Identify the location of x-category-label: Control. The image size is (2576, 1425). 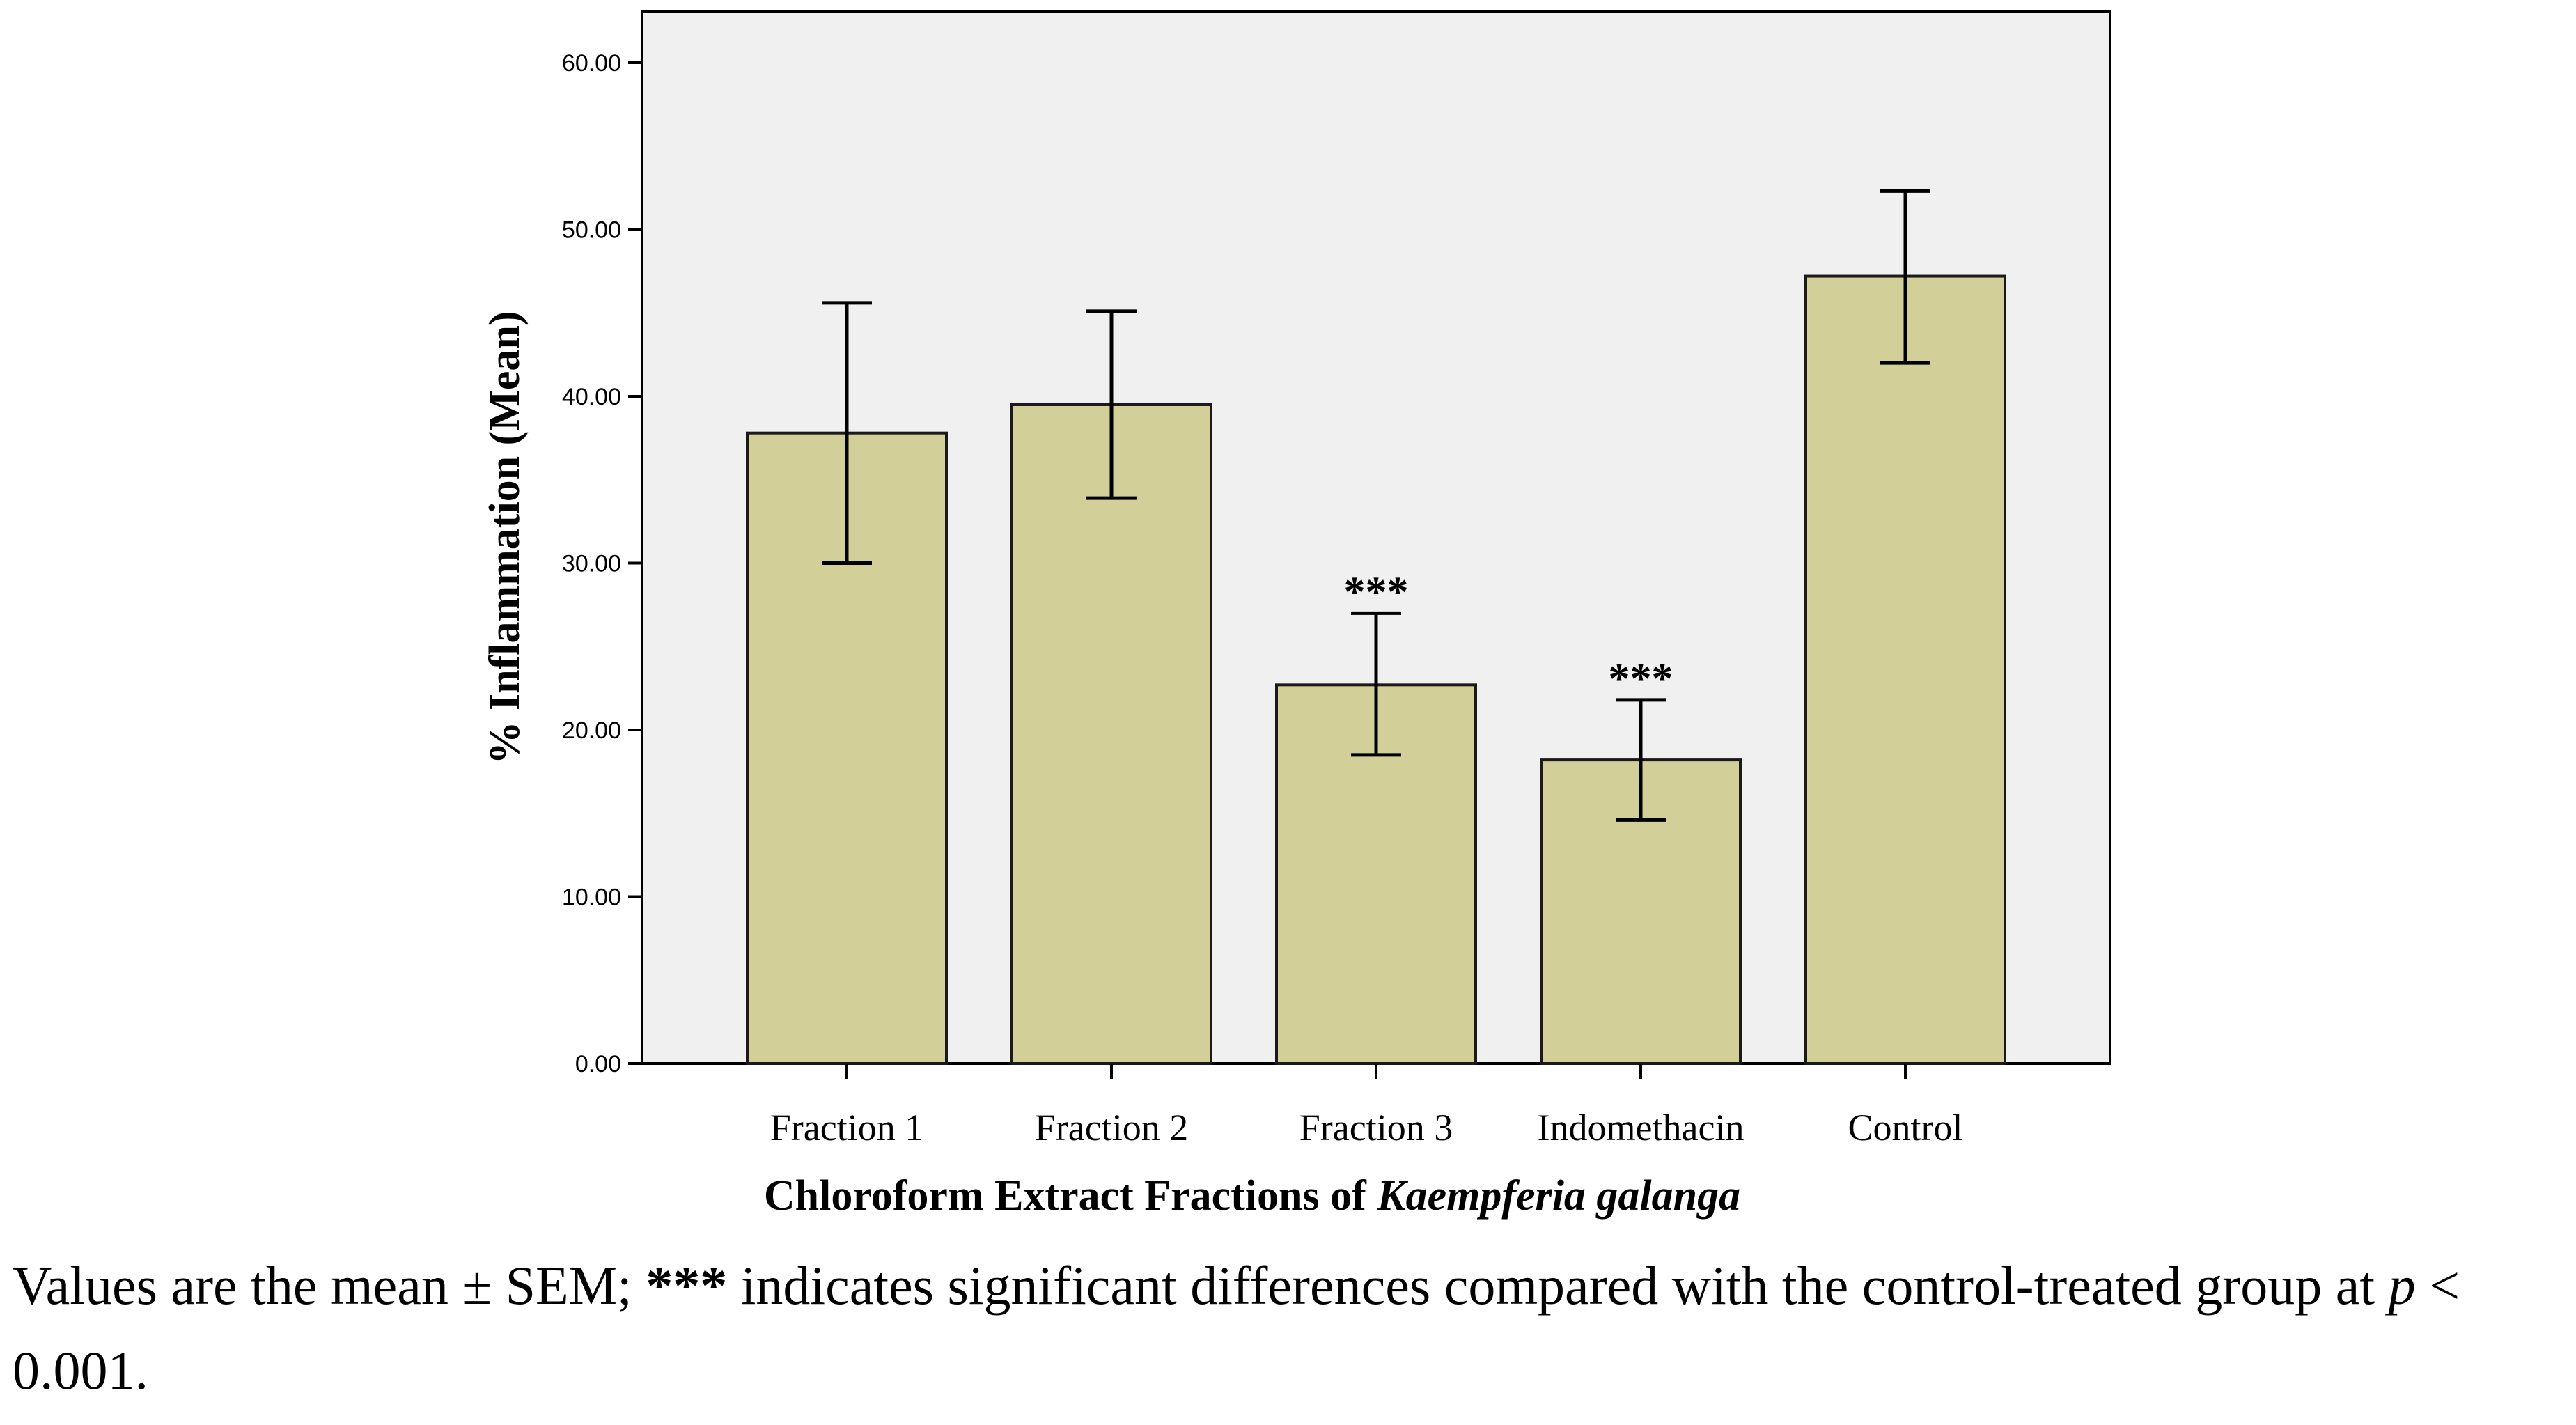
(1905, 1127).